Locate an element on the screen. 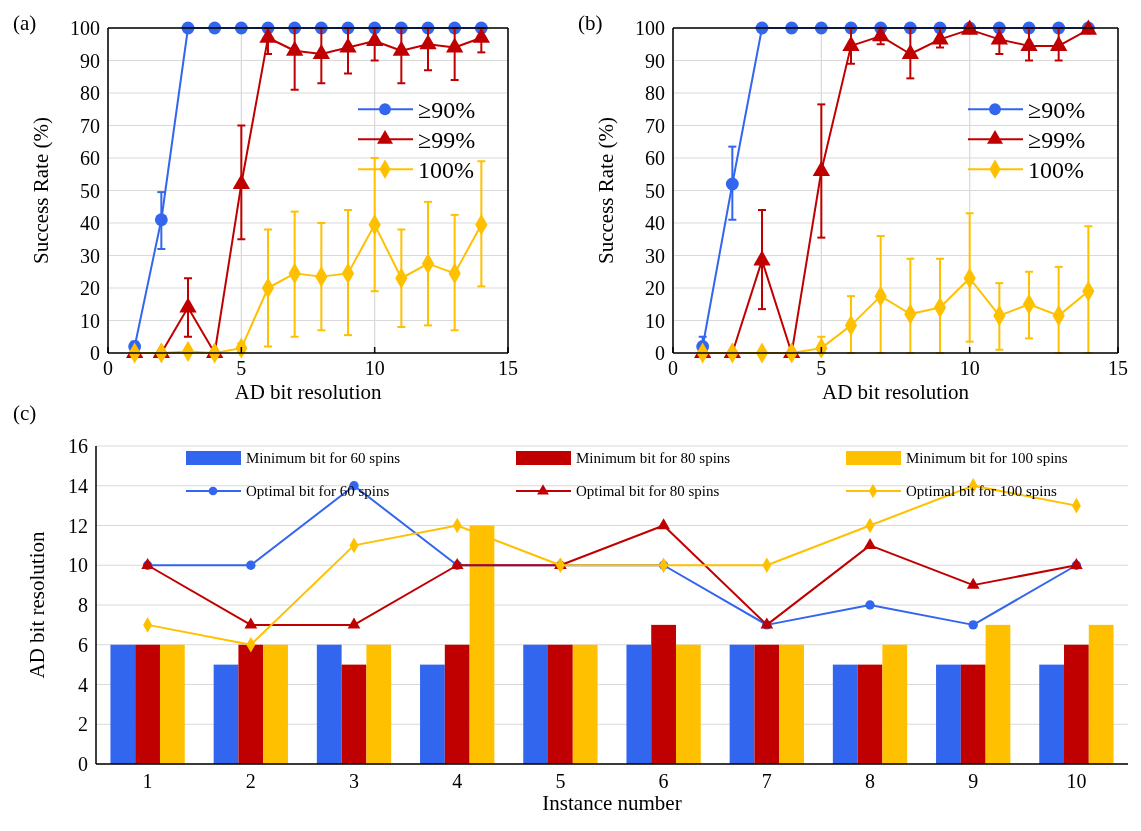 The height and width of the screenshot is (831, 1141). x-tick-label: 1 is located at coordinates (147, 781).